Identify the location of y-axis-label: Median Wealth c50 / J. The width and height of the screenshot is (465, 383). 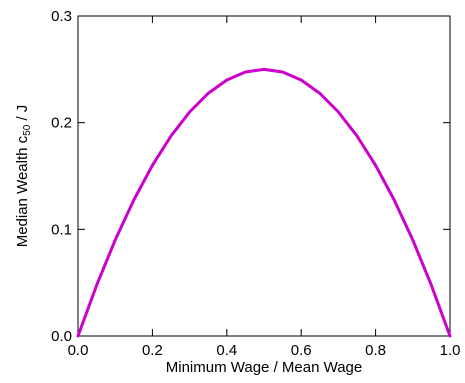
(23, 176).